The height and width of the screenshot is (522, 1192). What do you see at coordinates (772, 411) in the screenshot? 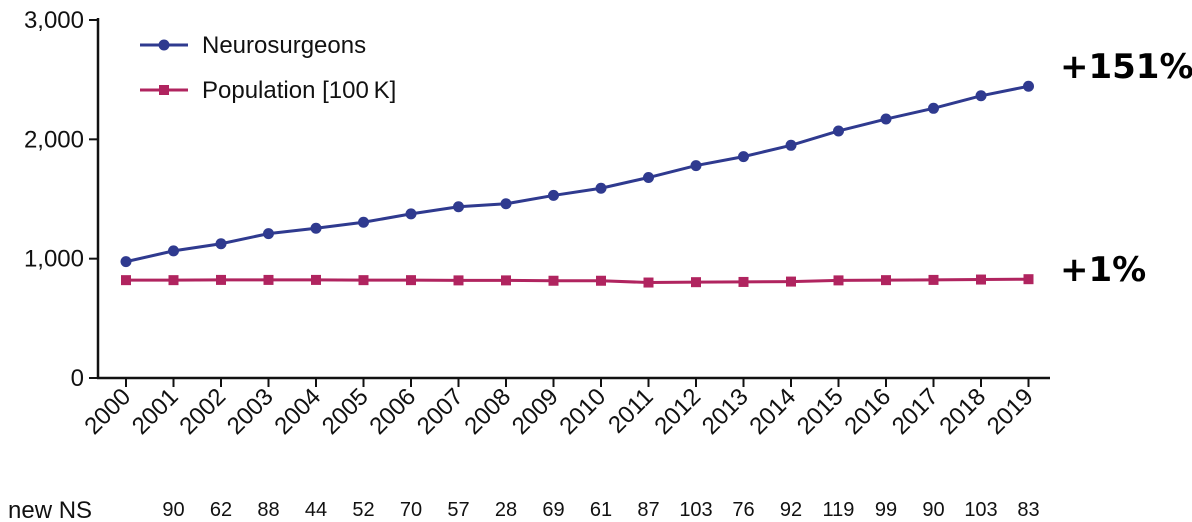
I see `x-tick-label: 2014` at bounding box center [772, 411].